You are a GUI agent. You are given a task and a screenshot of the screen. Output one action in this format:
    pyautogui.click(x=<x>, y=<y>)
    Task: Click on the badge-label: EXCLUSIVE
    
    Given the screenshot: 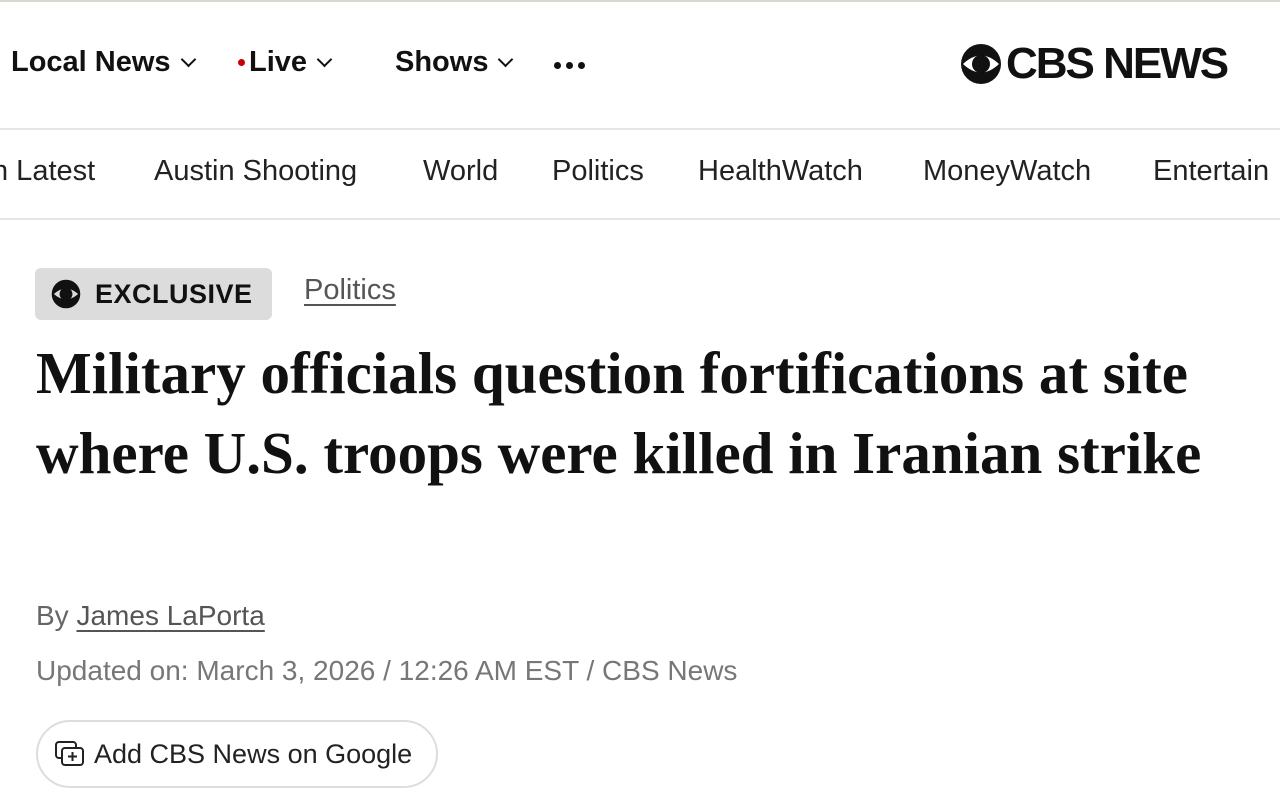 What is the action you would take?
    pyautogui.click(x=174, y=293)
    